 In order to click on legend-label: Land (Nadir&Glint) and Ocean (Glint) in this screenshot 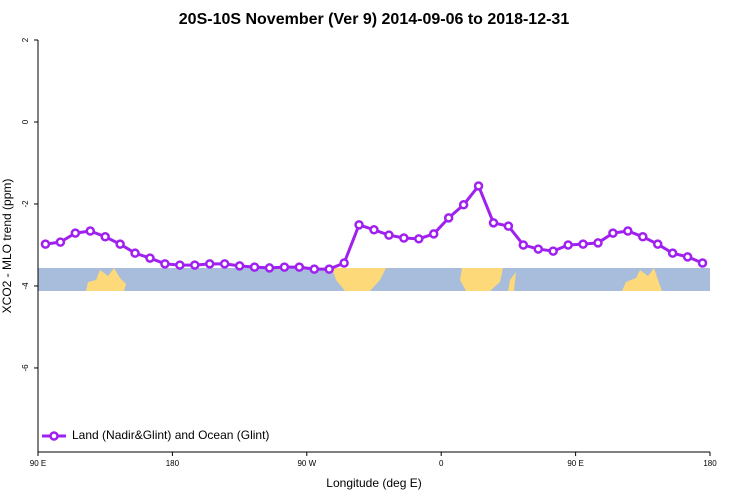, I will do `click(170, 435)`.